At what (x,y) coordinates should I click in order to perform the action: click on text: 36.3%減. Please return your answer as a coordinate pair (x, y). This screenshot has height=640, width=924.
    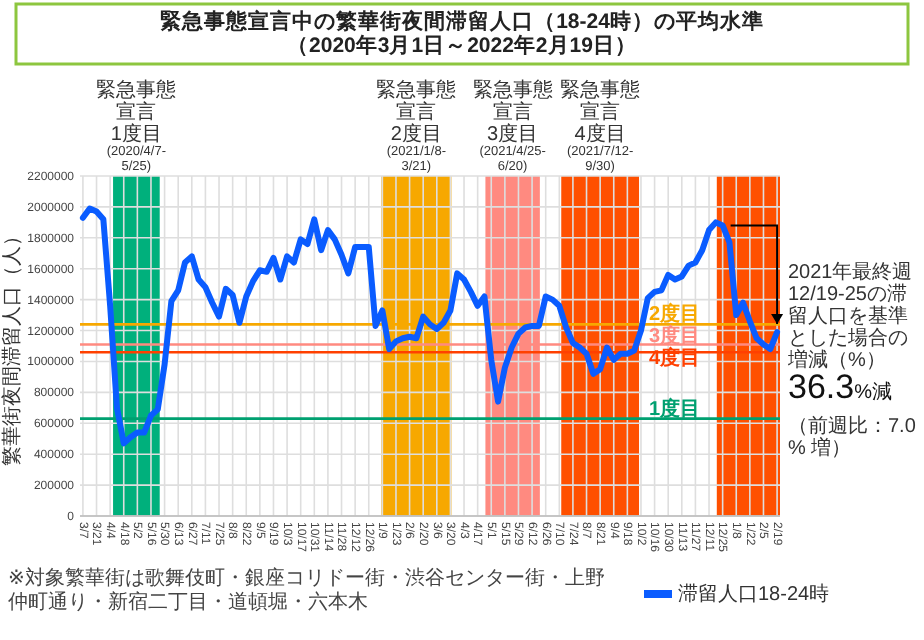
    Looking at the image, I should click on (840, 387).